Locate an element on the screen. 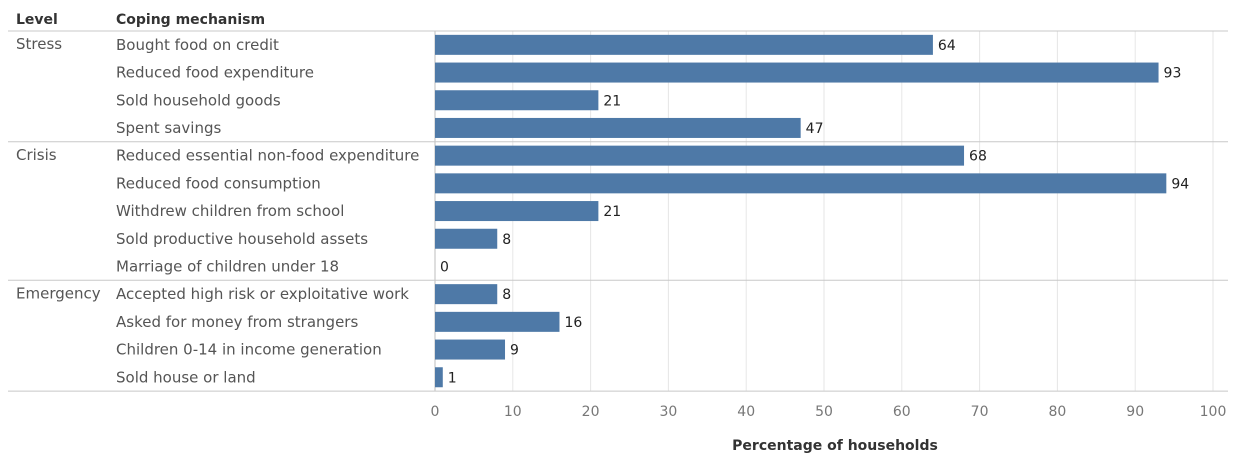 Image resolution: width=1233 pixels, height=453 pixels. category-label: Reduced essential non-food expenditure is located at coordinates (267, 156).